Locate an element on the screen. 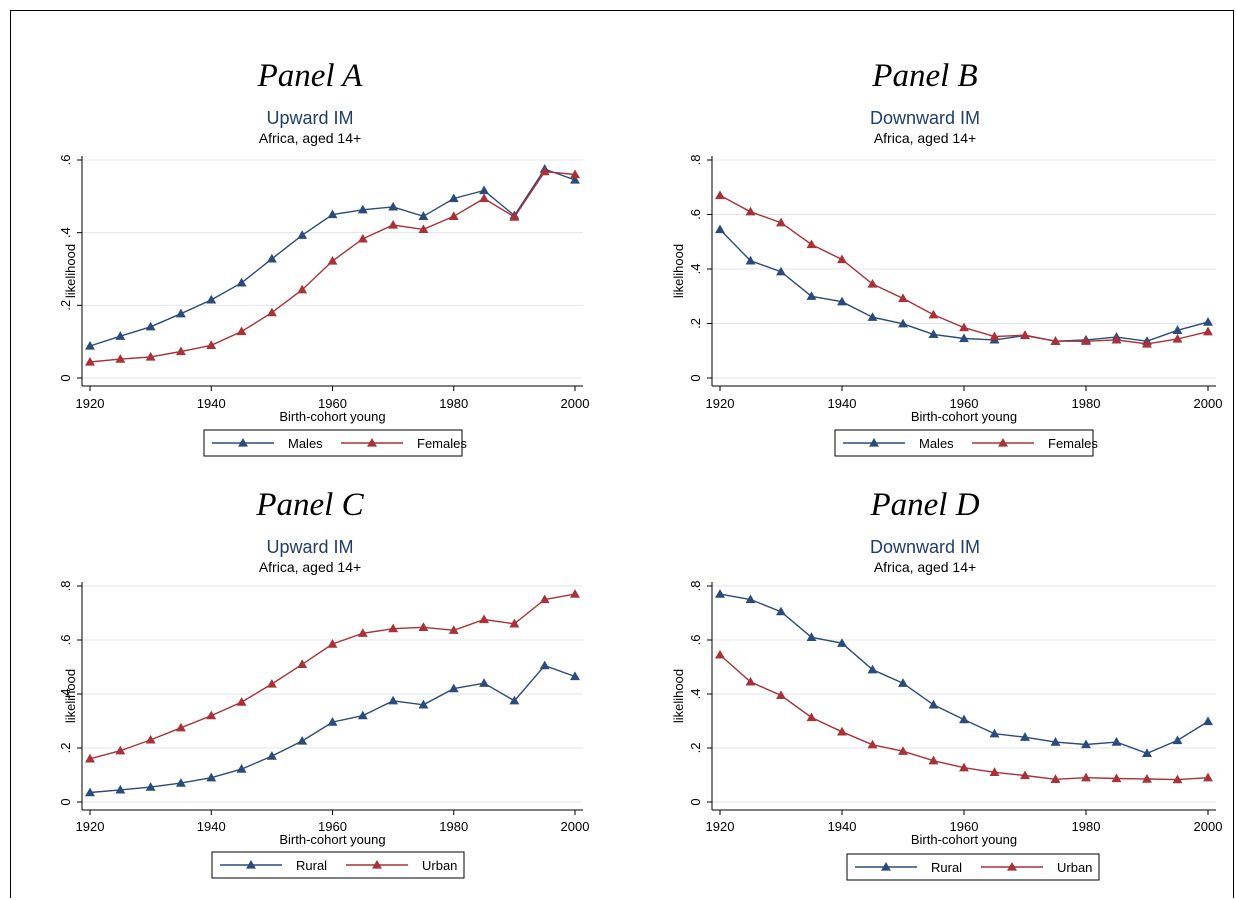 This screenshot has height=900, width=1236. y-tick-label: .8 is located at coordinates (695, 586).